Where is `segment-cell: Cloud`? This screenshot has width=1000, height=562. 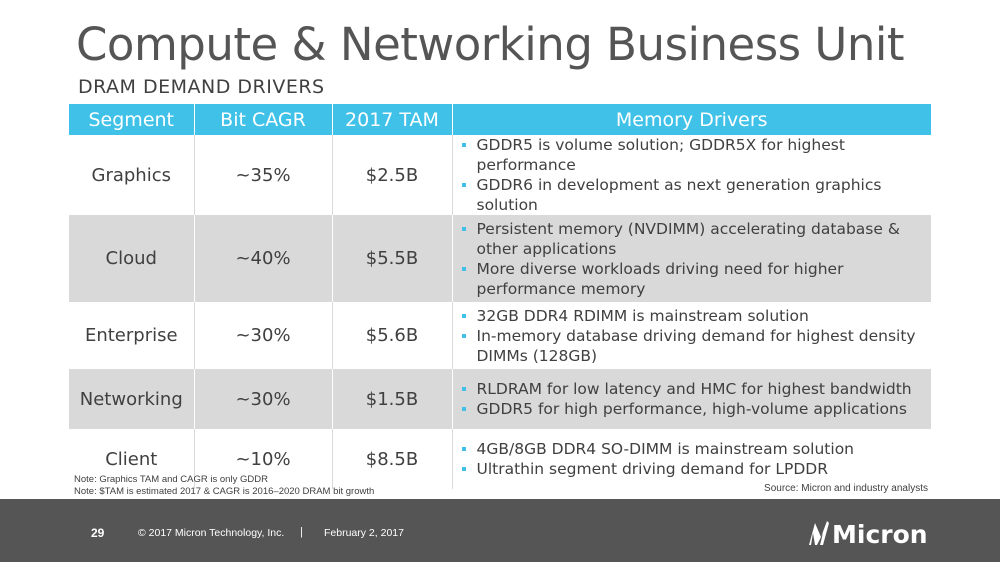 segment-cell: Cloud is located at coordinates (131, 258).